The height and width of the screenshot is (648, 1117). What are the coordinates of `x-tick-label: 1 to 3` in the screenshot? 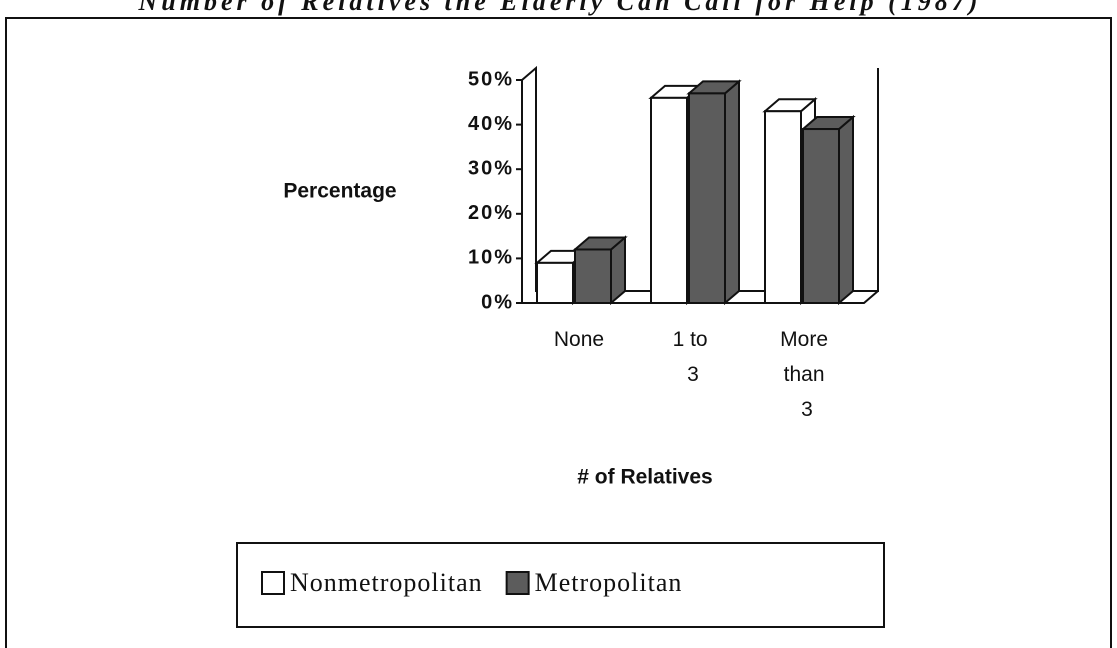 It's located at (693, 357).